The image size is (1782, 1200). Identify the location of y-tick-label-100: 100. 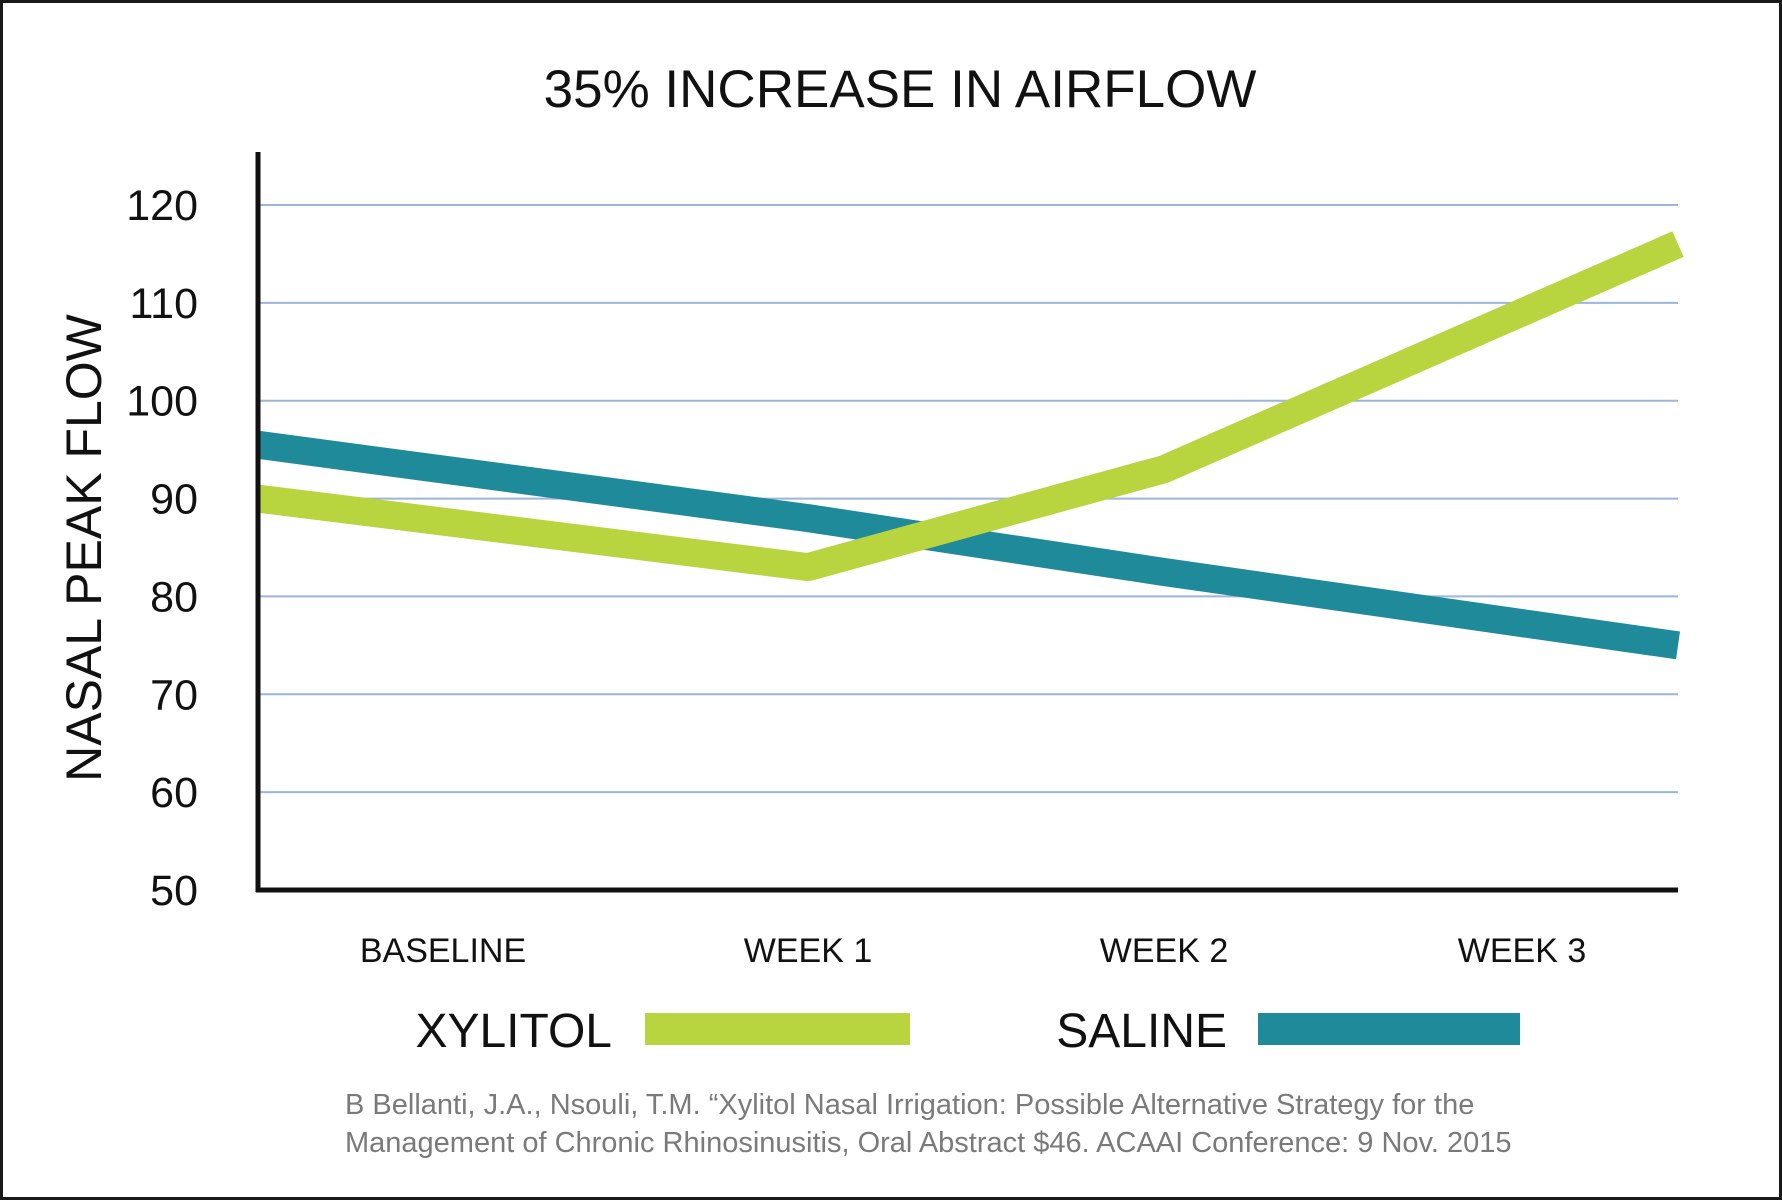
(162, 402).